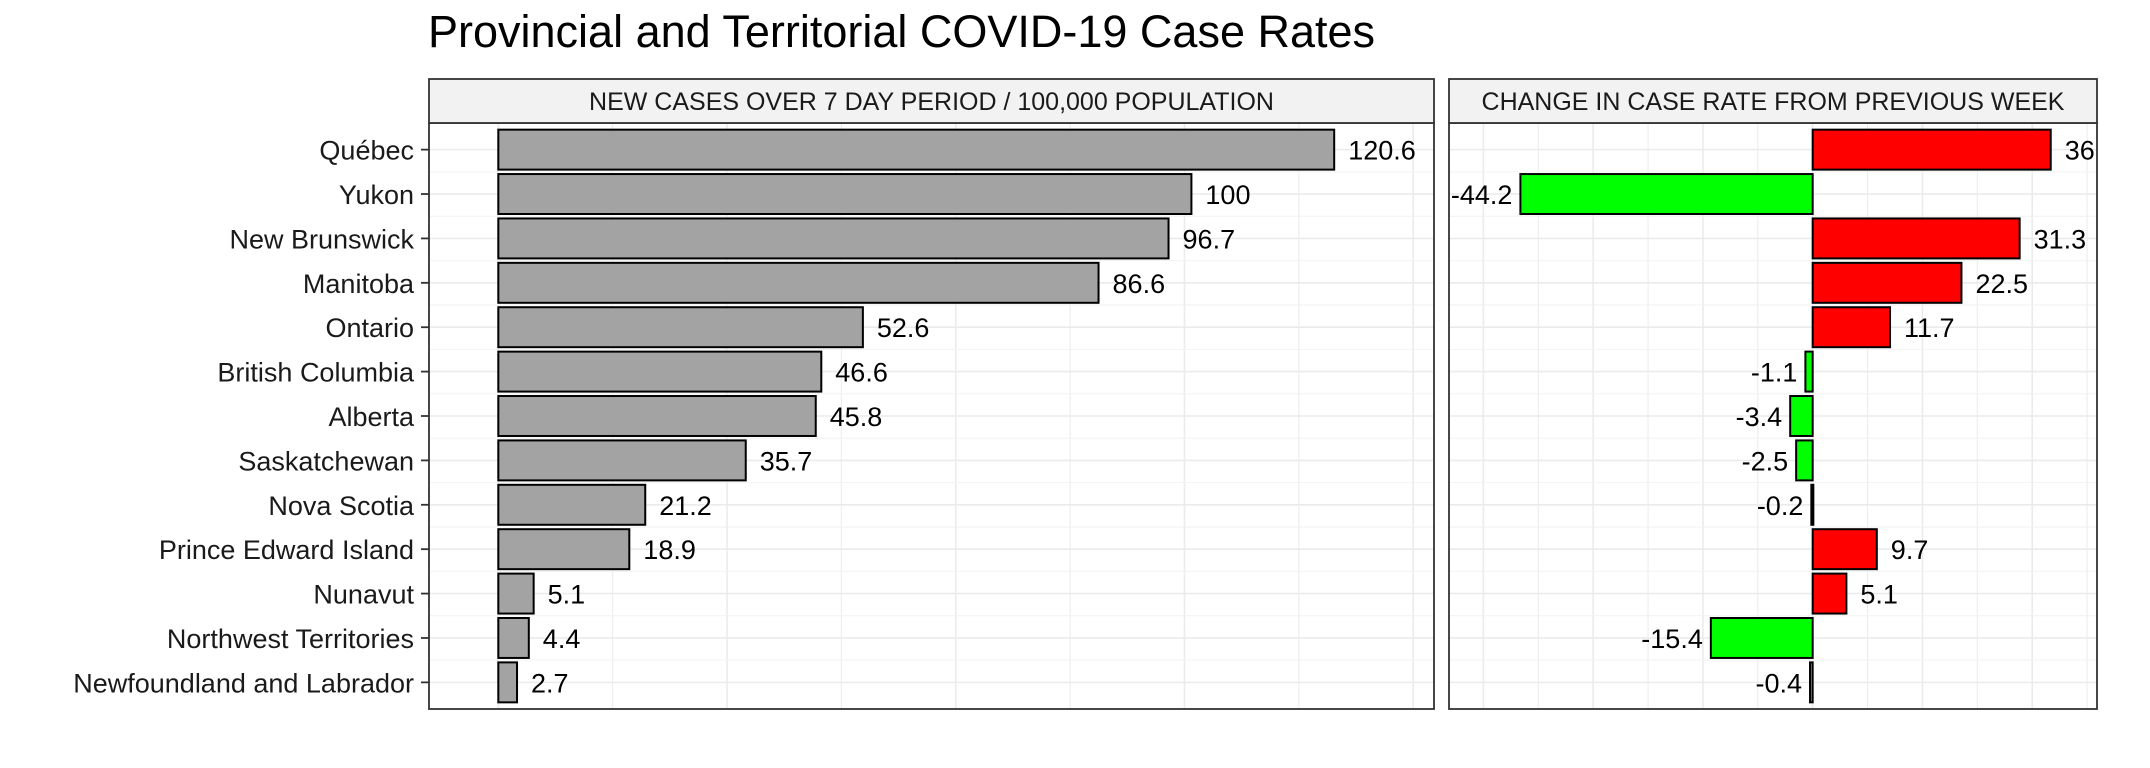 The width and height of the screenshot is (2150, 768). I want to click on category-label-northwest-territories: Northwest Territories, so click(290, 639).